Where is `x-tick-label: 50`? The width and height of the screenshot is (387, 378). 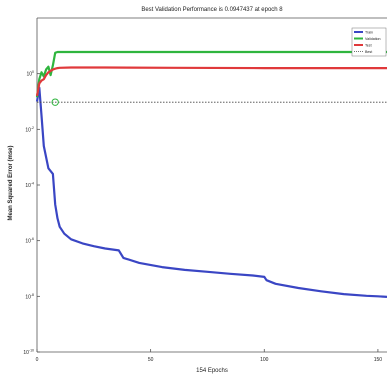
x-tick-label: 50 is located at coordinates (151, 360).